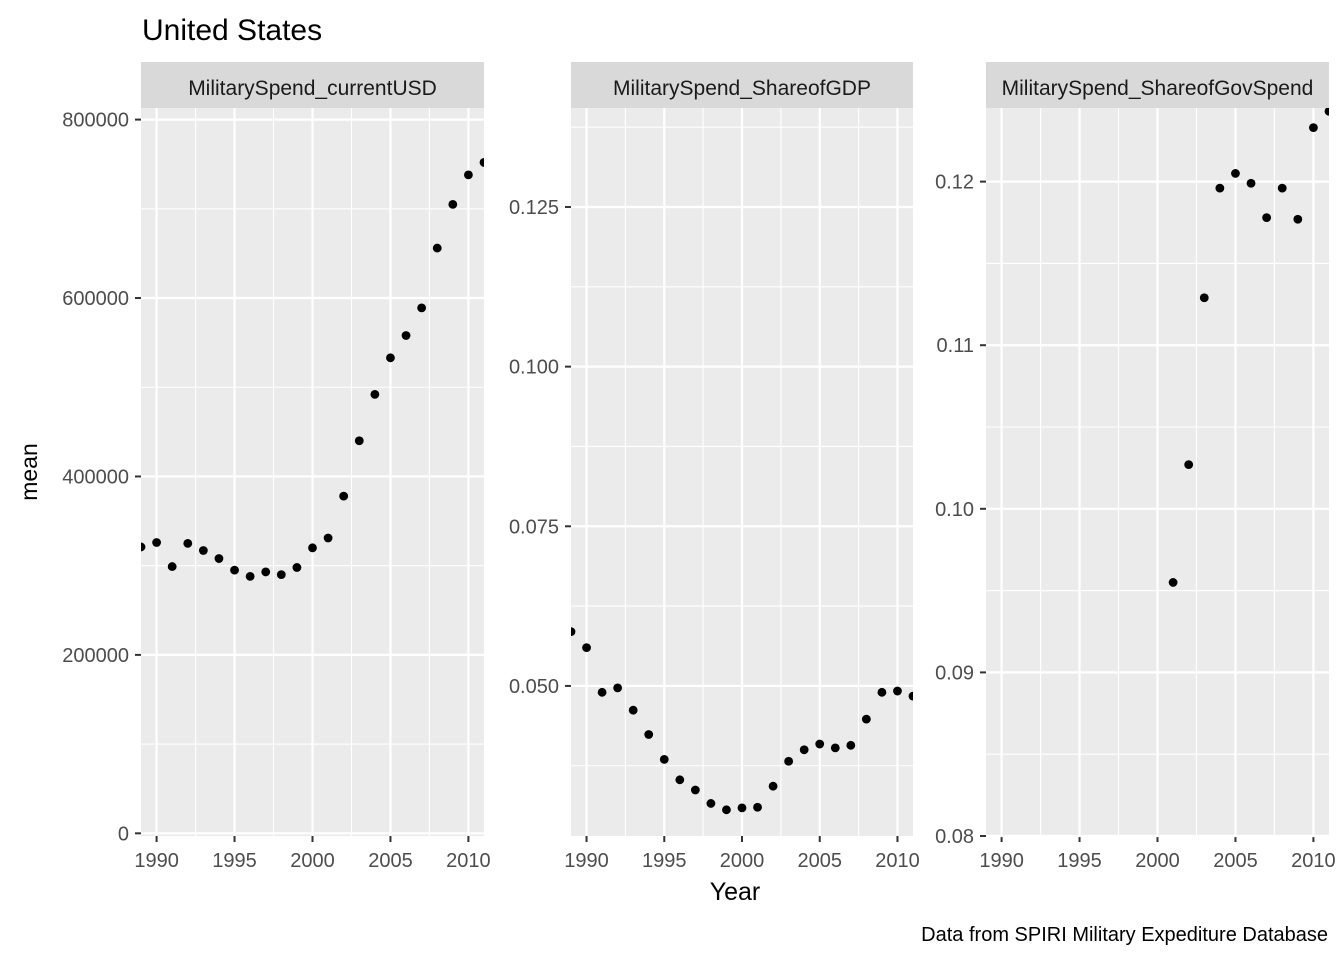 The height and width of the screenshot is (960, 1344). I want to click on y-tick-label: 0.11, so click(955, 346).